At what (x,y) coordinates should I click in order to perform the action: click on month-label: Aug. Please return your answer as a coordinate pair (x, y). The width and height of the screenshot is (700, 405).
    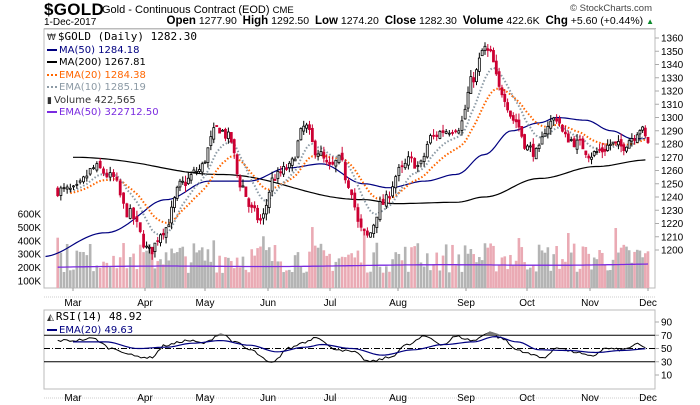
    Looking at the image, I should click on (398, 303).